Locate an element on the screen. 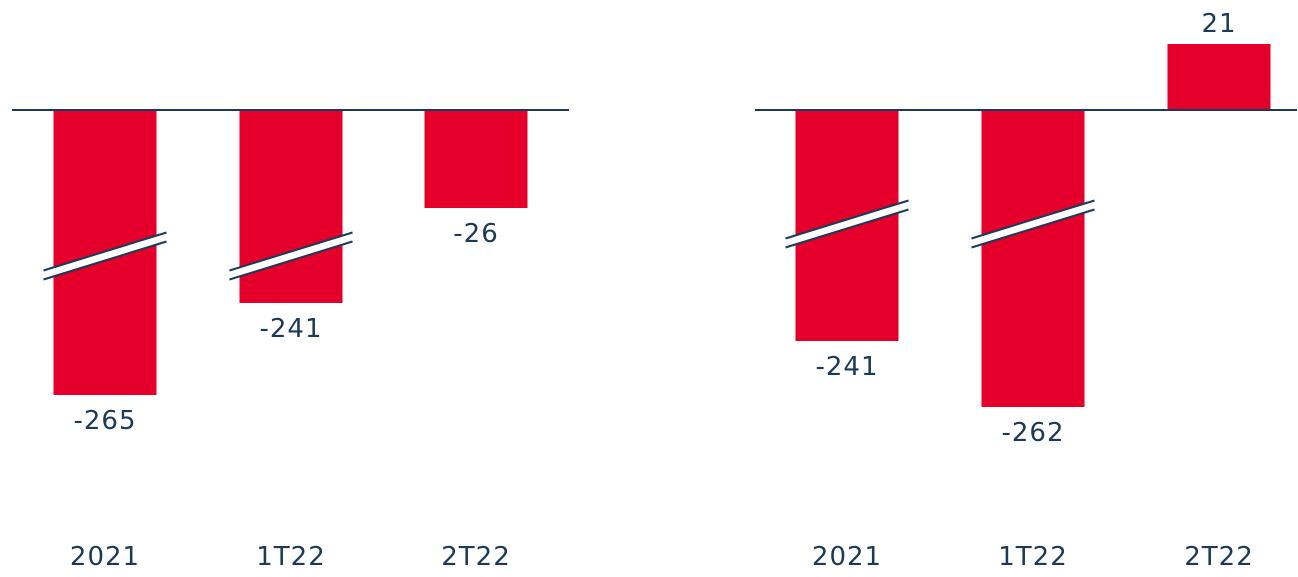 The width and height of the screenshot is (1298, 577). data-label-1t22: -262 is located at coordinates (1032, 433).